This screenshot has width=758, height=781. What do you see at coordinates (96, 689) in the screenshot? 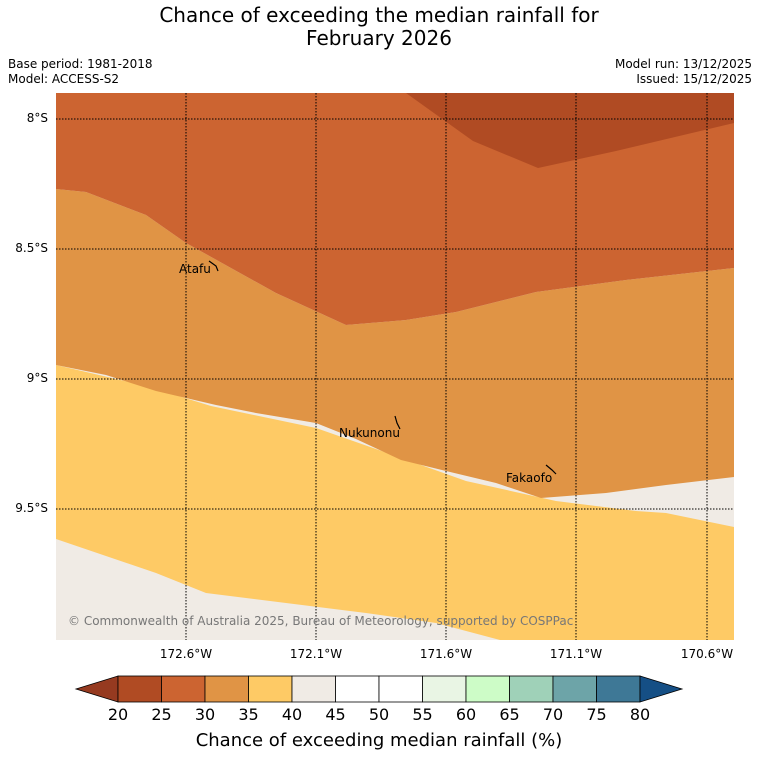
I see `colorbar-low-extend` at bounding box center [96, 689].